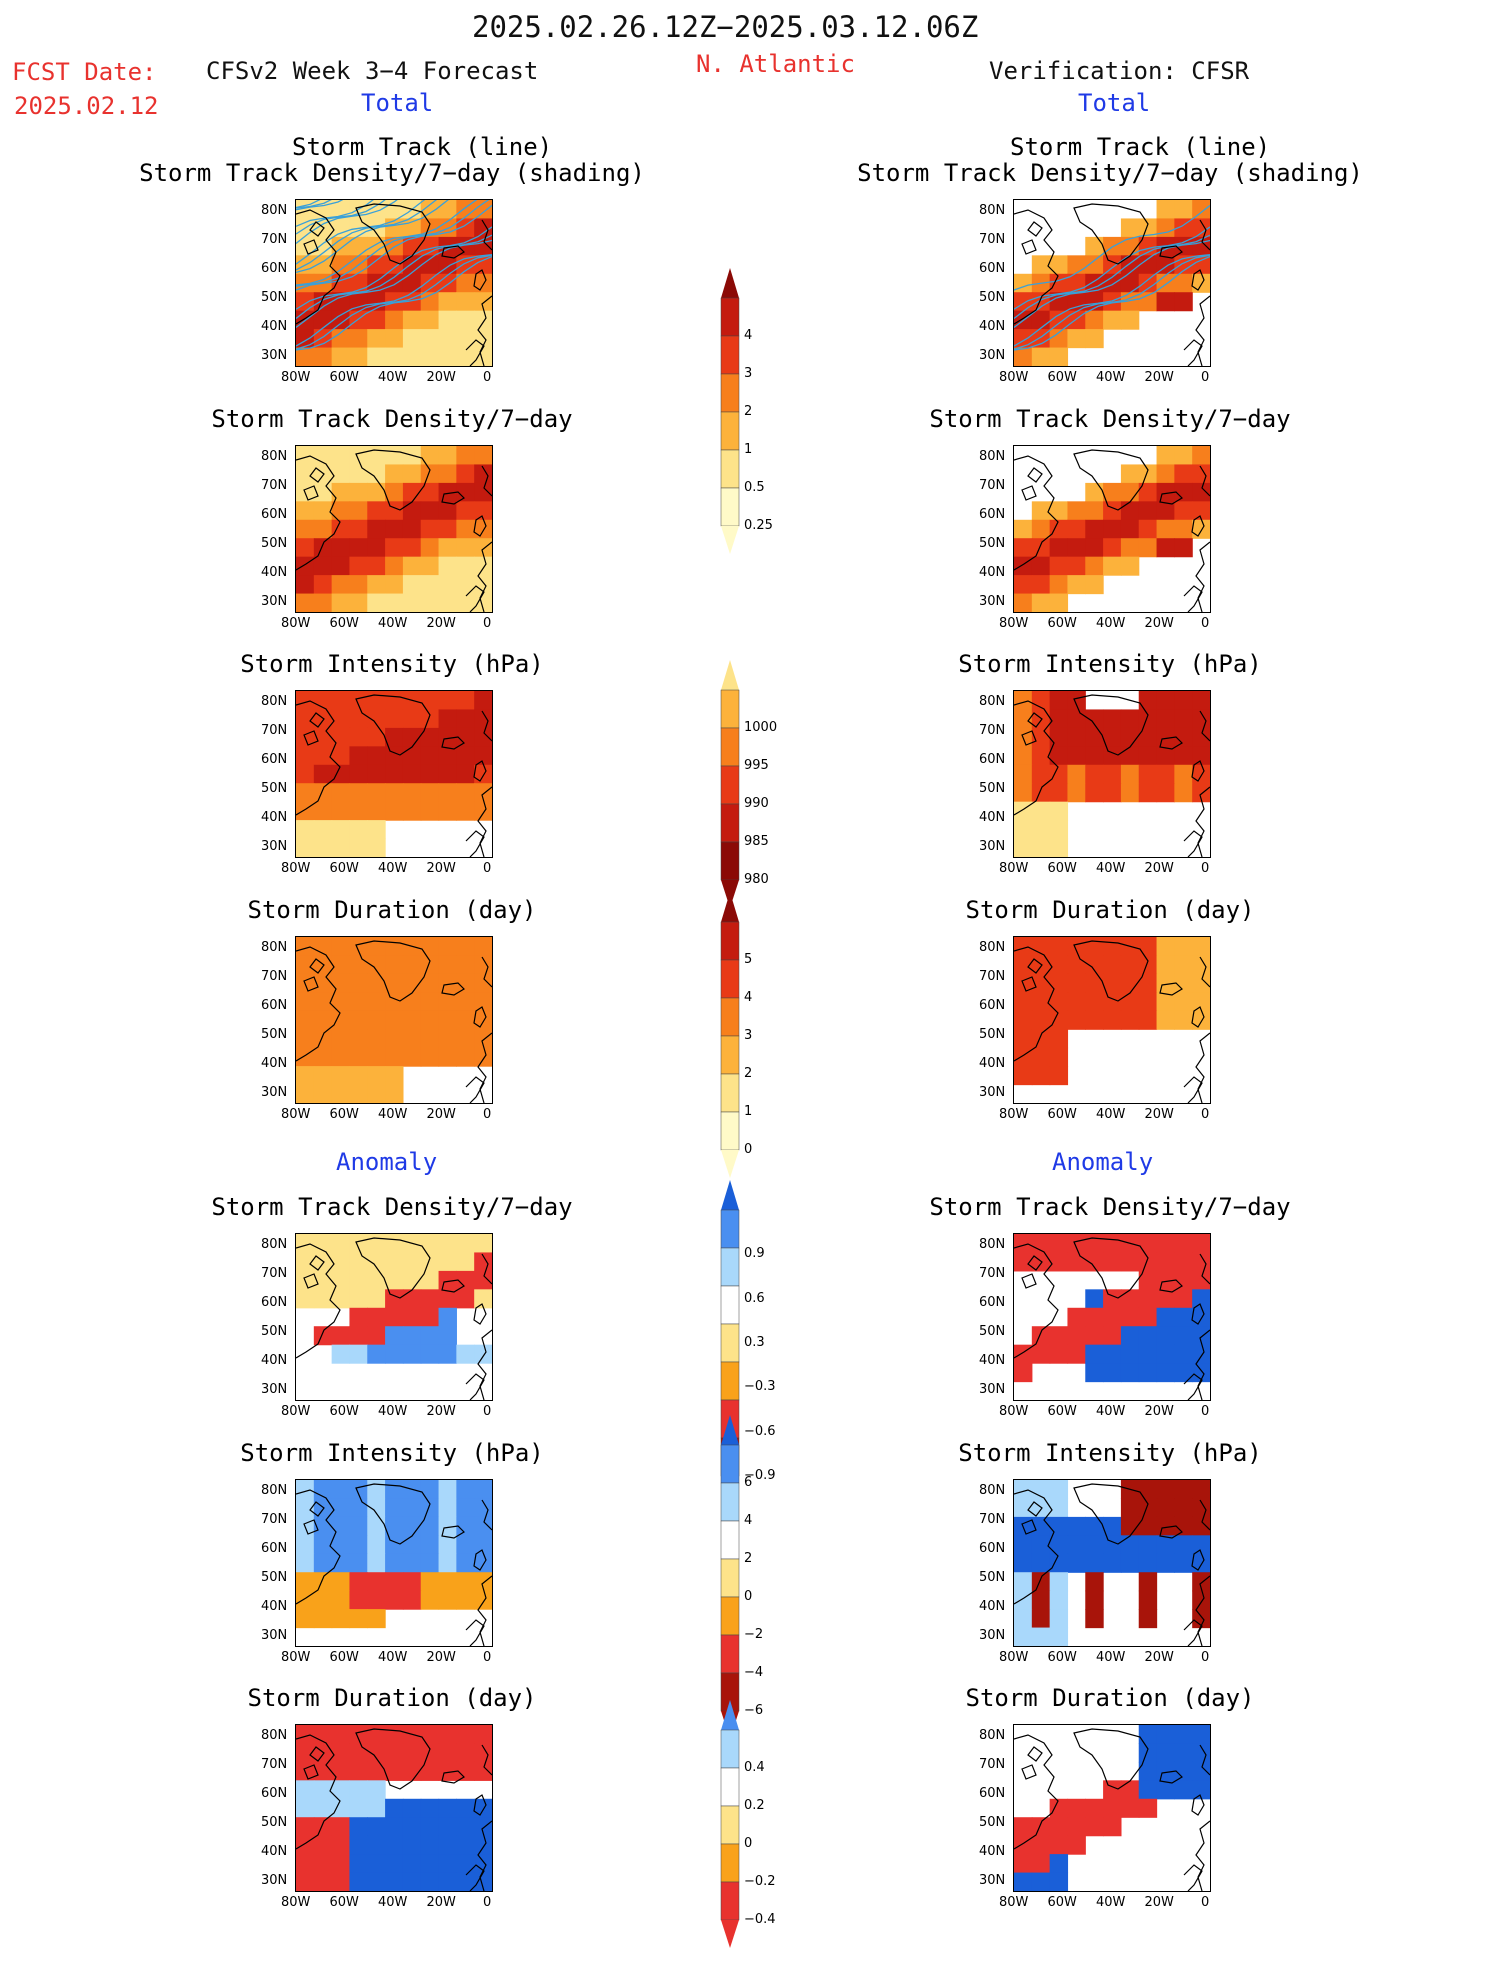 This screenshot has height=1962, width=1487. I want to click on lon-tick-label: 60W, so click(1062, 623).